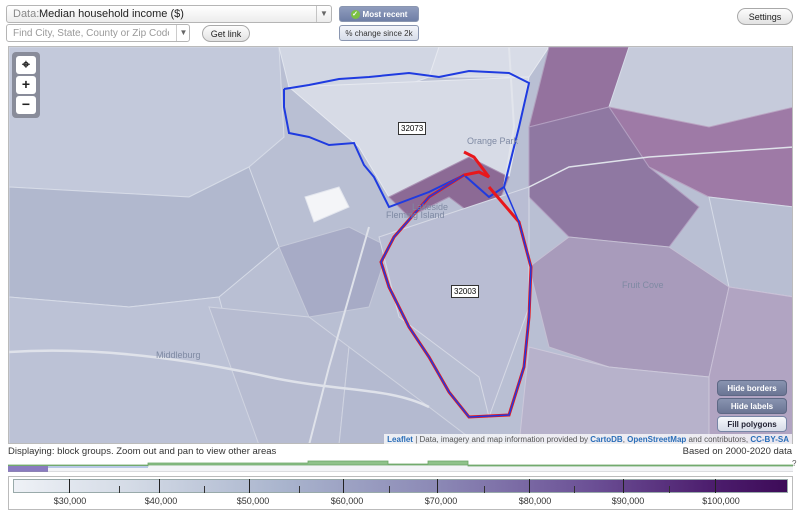 The width and height of the screenshot is (800, 514). Describe the element at coordinates (26, 105) in the screenshot. I see `zoom-out-button: −` at that location.